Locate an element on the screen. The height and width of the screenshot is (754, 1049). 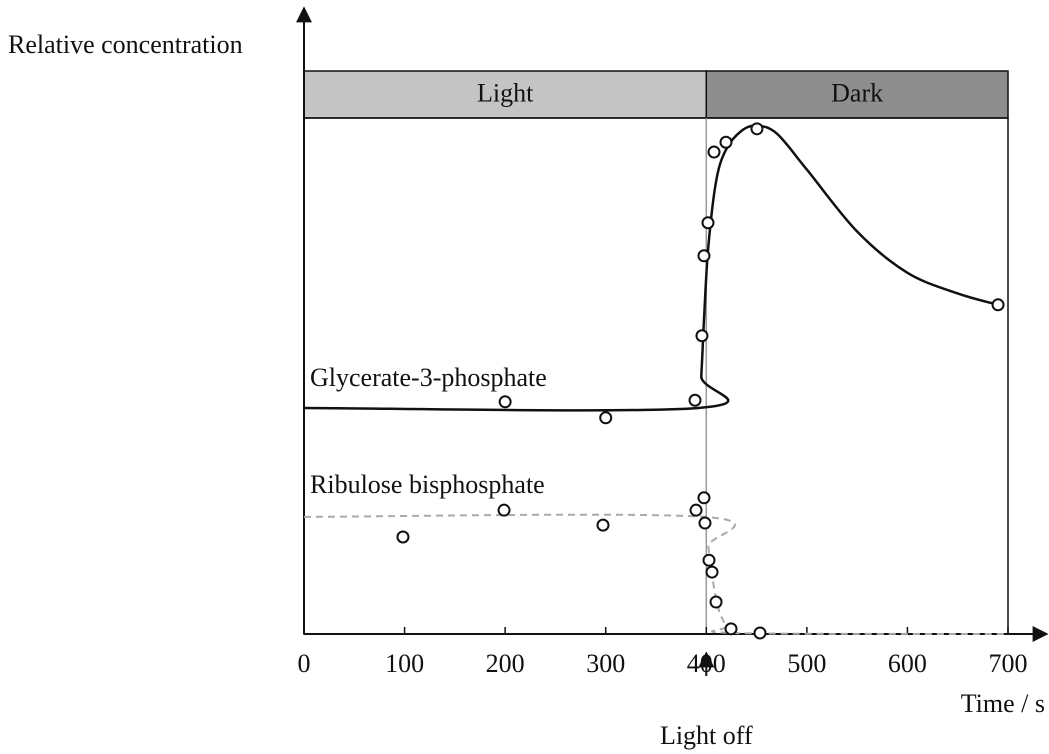
annotation: Light off is located at coordinates (706, 735).